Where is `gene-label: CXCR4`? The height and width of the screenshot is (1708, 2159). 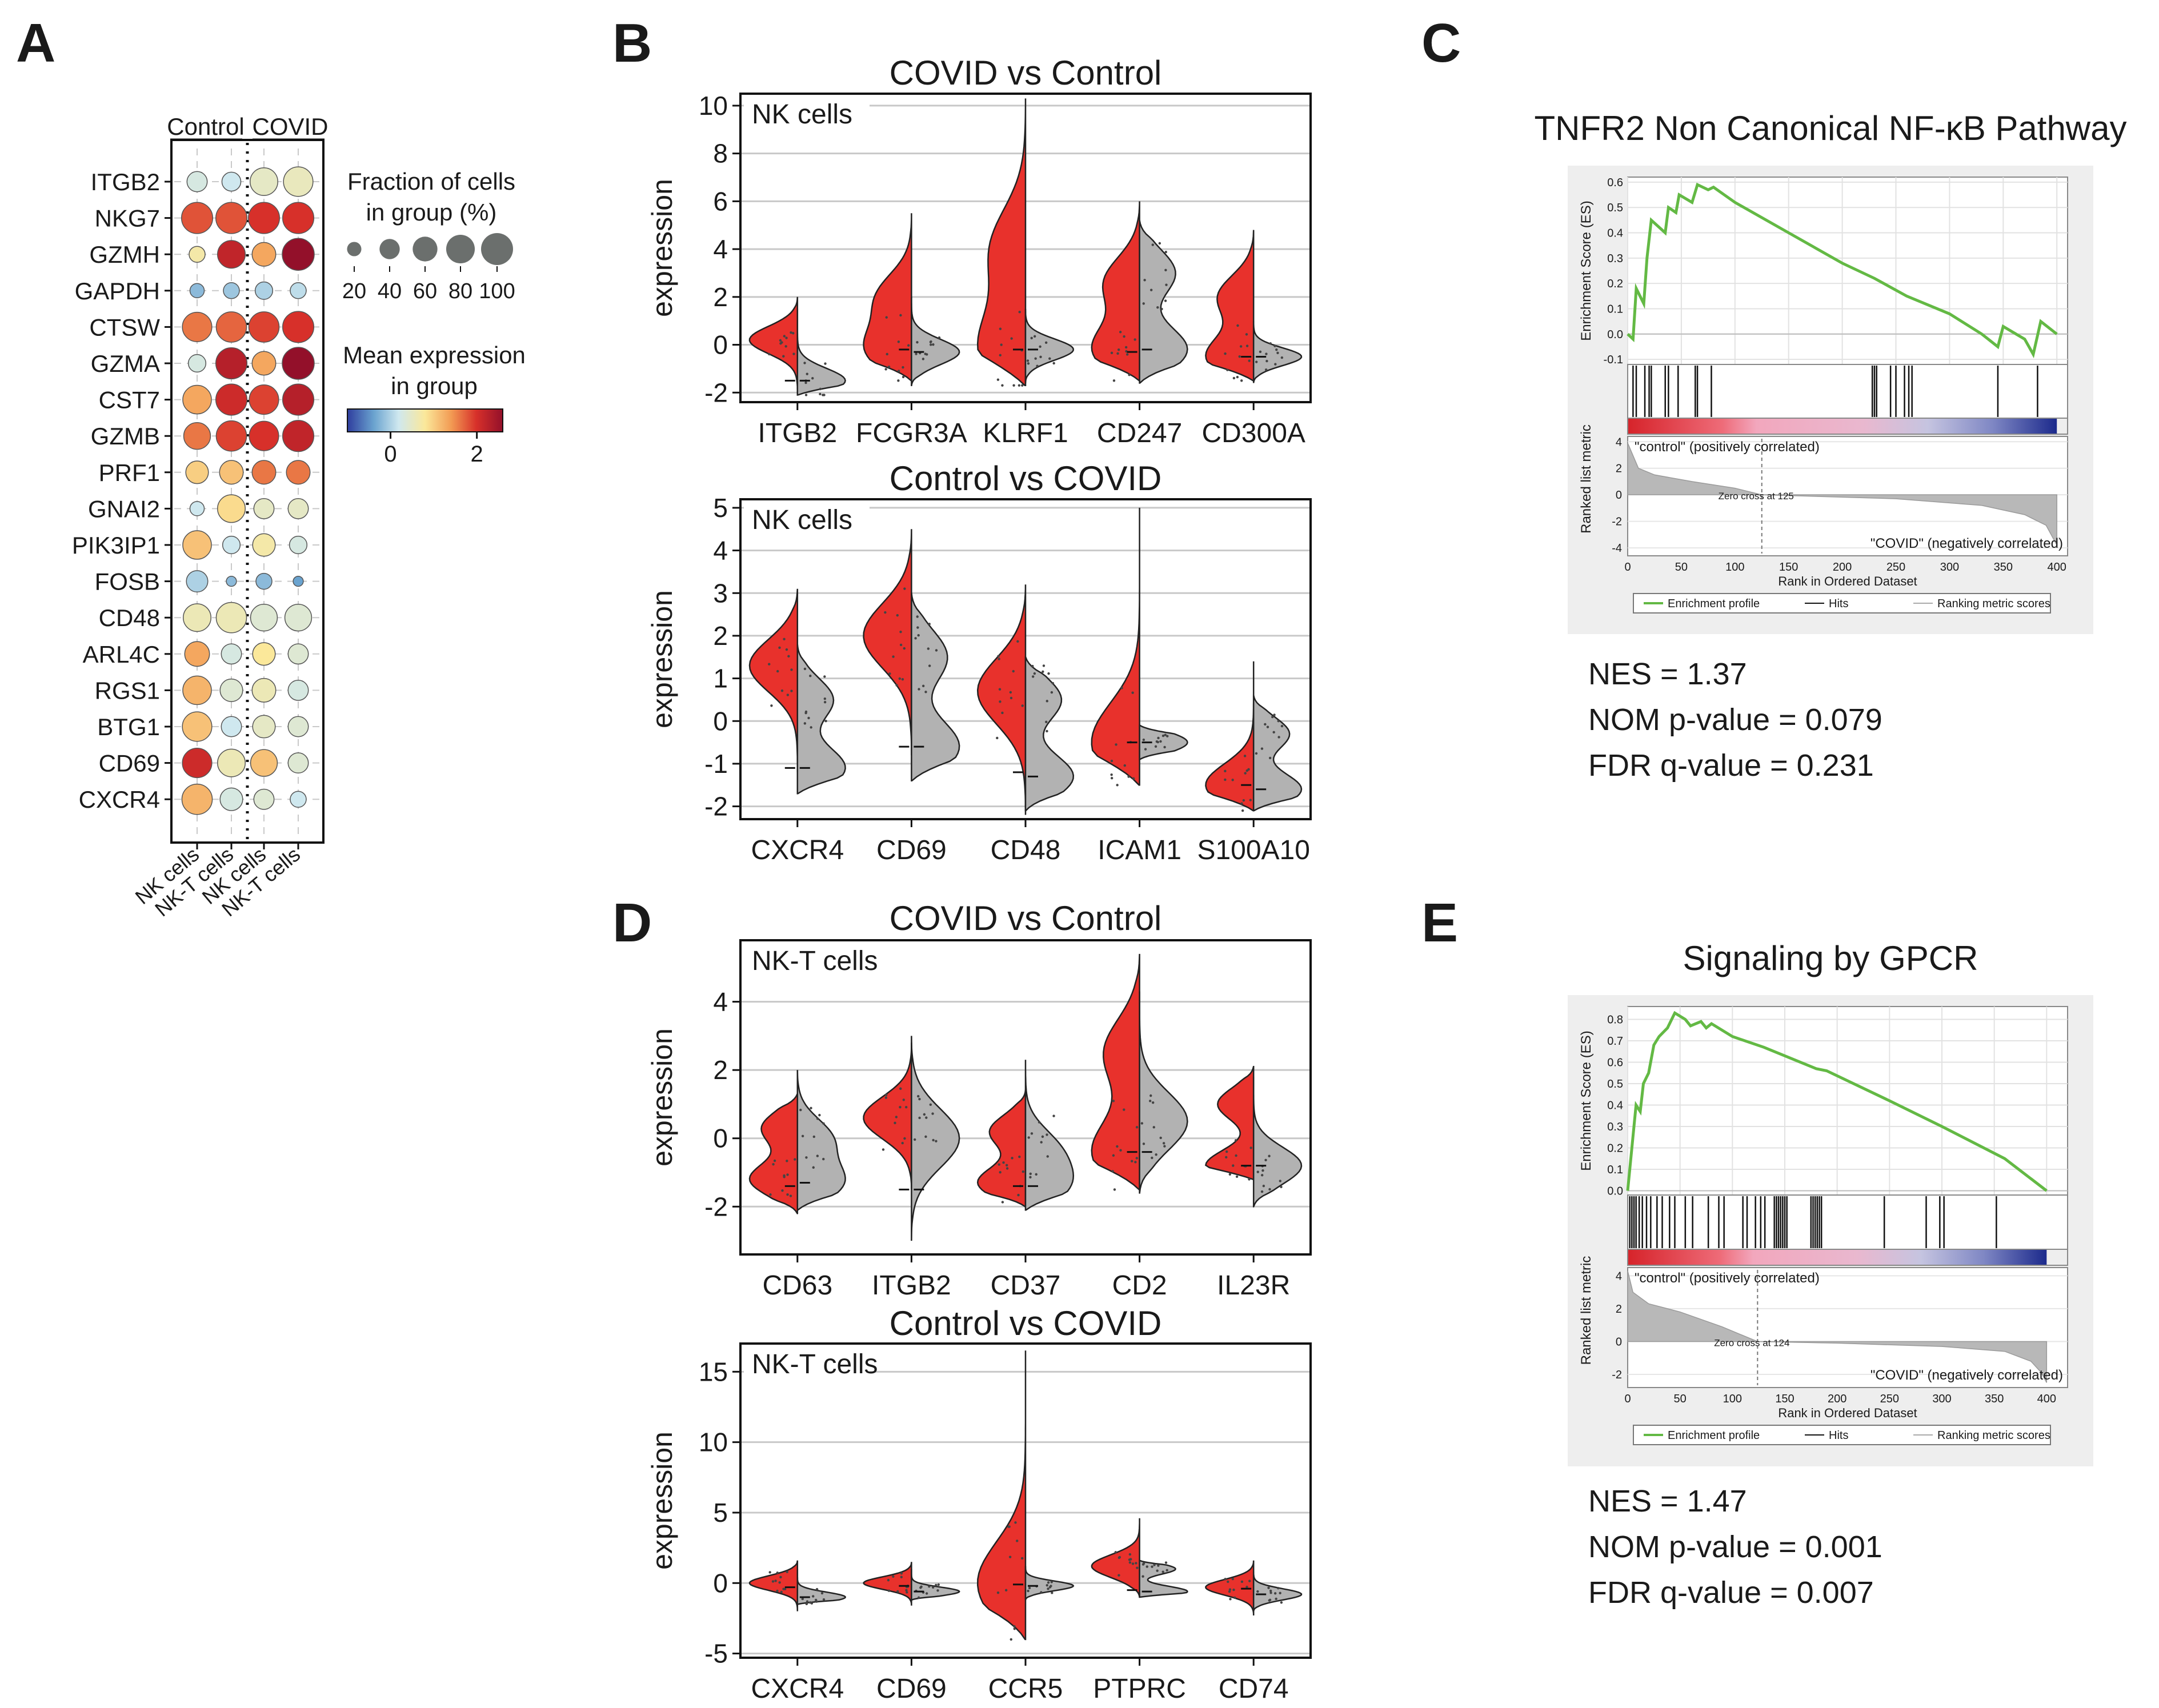 gene-label: CXCR4 is located at coordinates (119, 799).